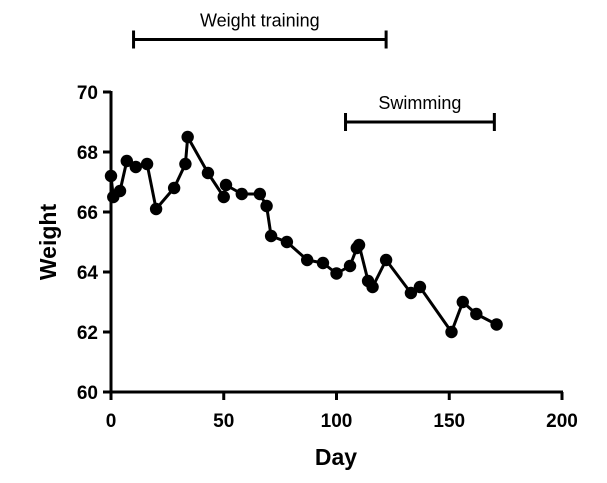 The height and width of the screenshot is (483, 607). Describe the element at coordinates (87, 393) in the screenshot. I see `y-tick-label: 60` at that location.